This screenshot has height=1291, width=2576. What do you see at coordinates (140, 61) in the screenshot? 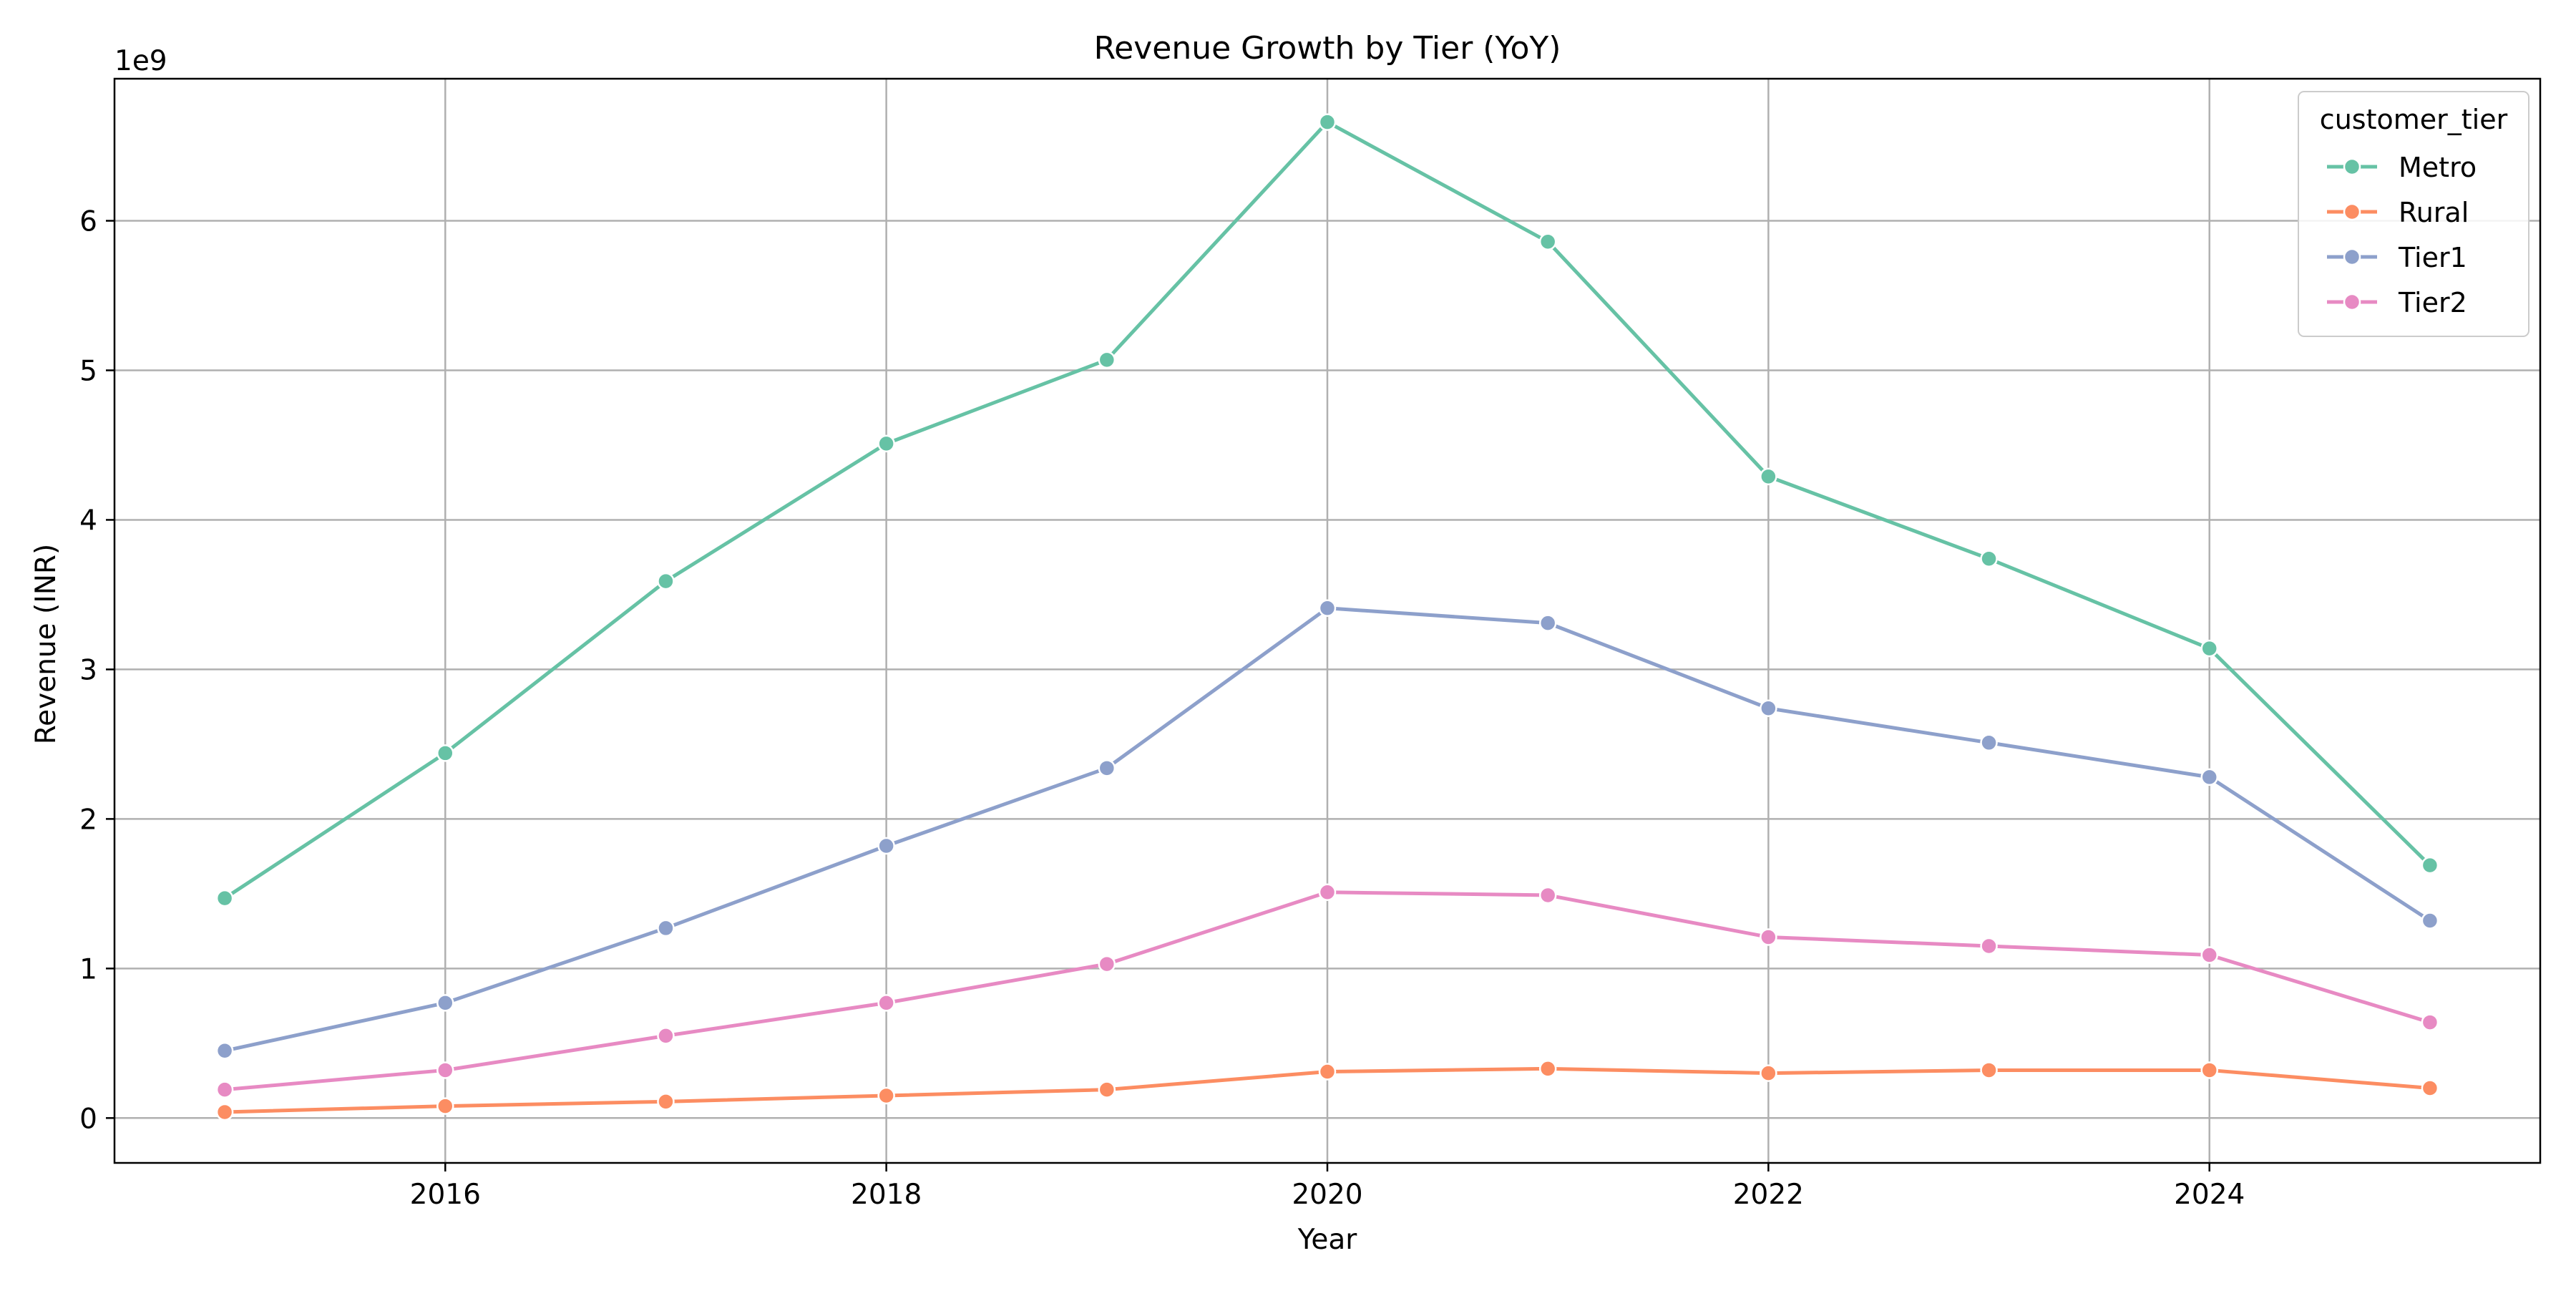
I see `y-axis-offset-label: 1e9` at bounding box center [140, 61].